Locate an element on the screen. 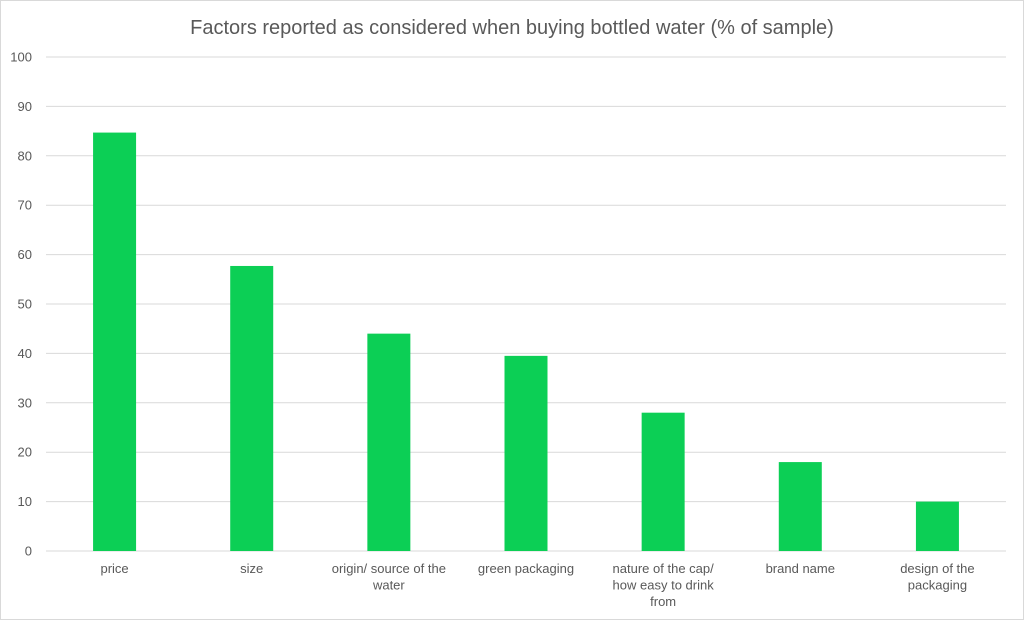 Image resolution: width=1024 pixels, height=620 pixels. y-tick-label: 20 is located at coordinates (25, 452).